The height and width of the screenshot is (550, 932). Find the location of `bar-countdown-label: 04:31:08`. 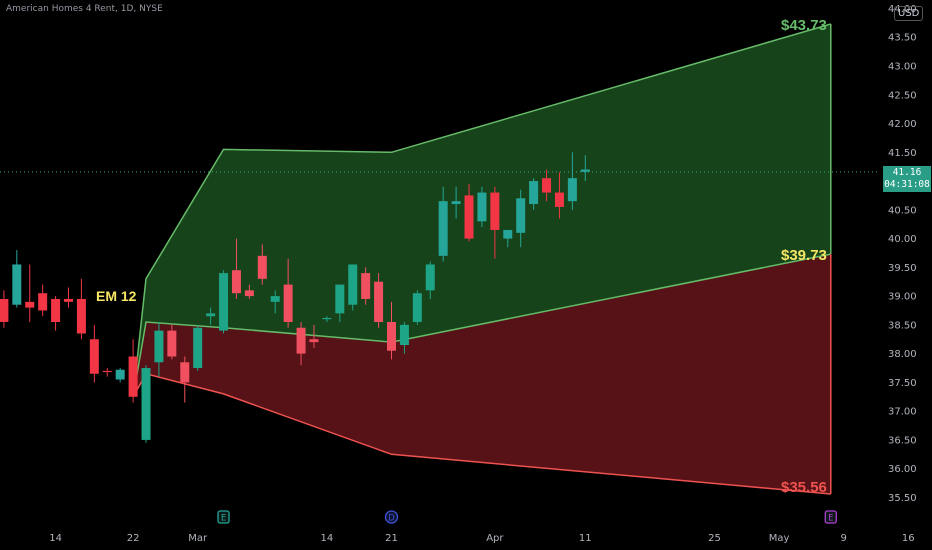

bar-countdown-label: 04:31:08 is located at coordinates (907, 184).